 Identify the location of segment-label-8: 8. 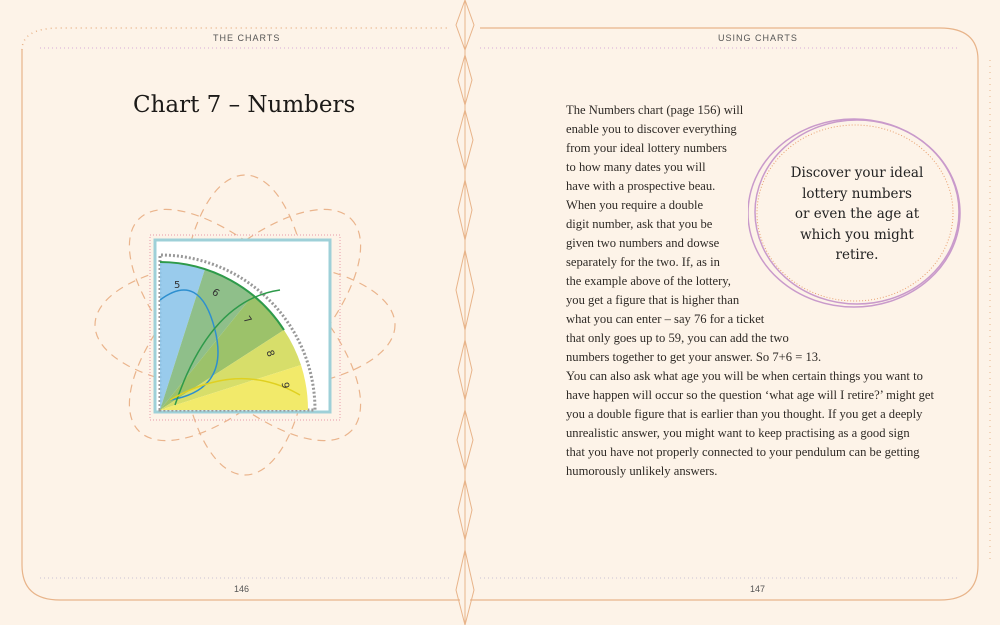
(269, 354).